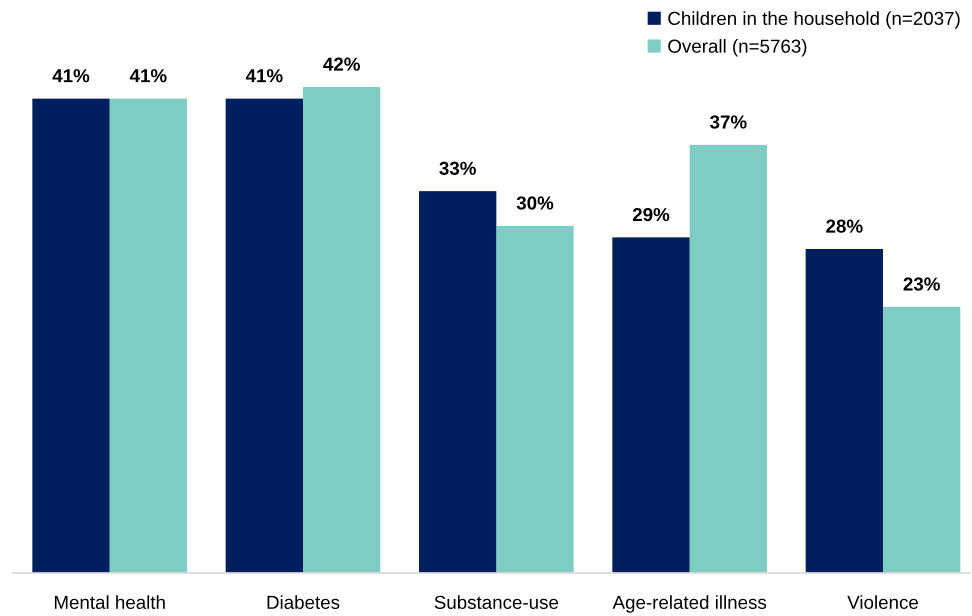  Describe the element at coordinates (689, 604) in the screenshot. I see `x-tick-label: Age-related illness` at that location.